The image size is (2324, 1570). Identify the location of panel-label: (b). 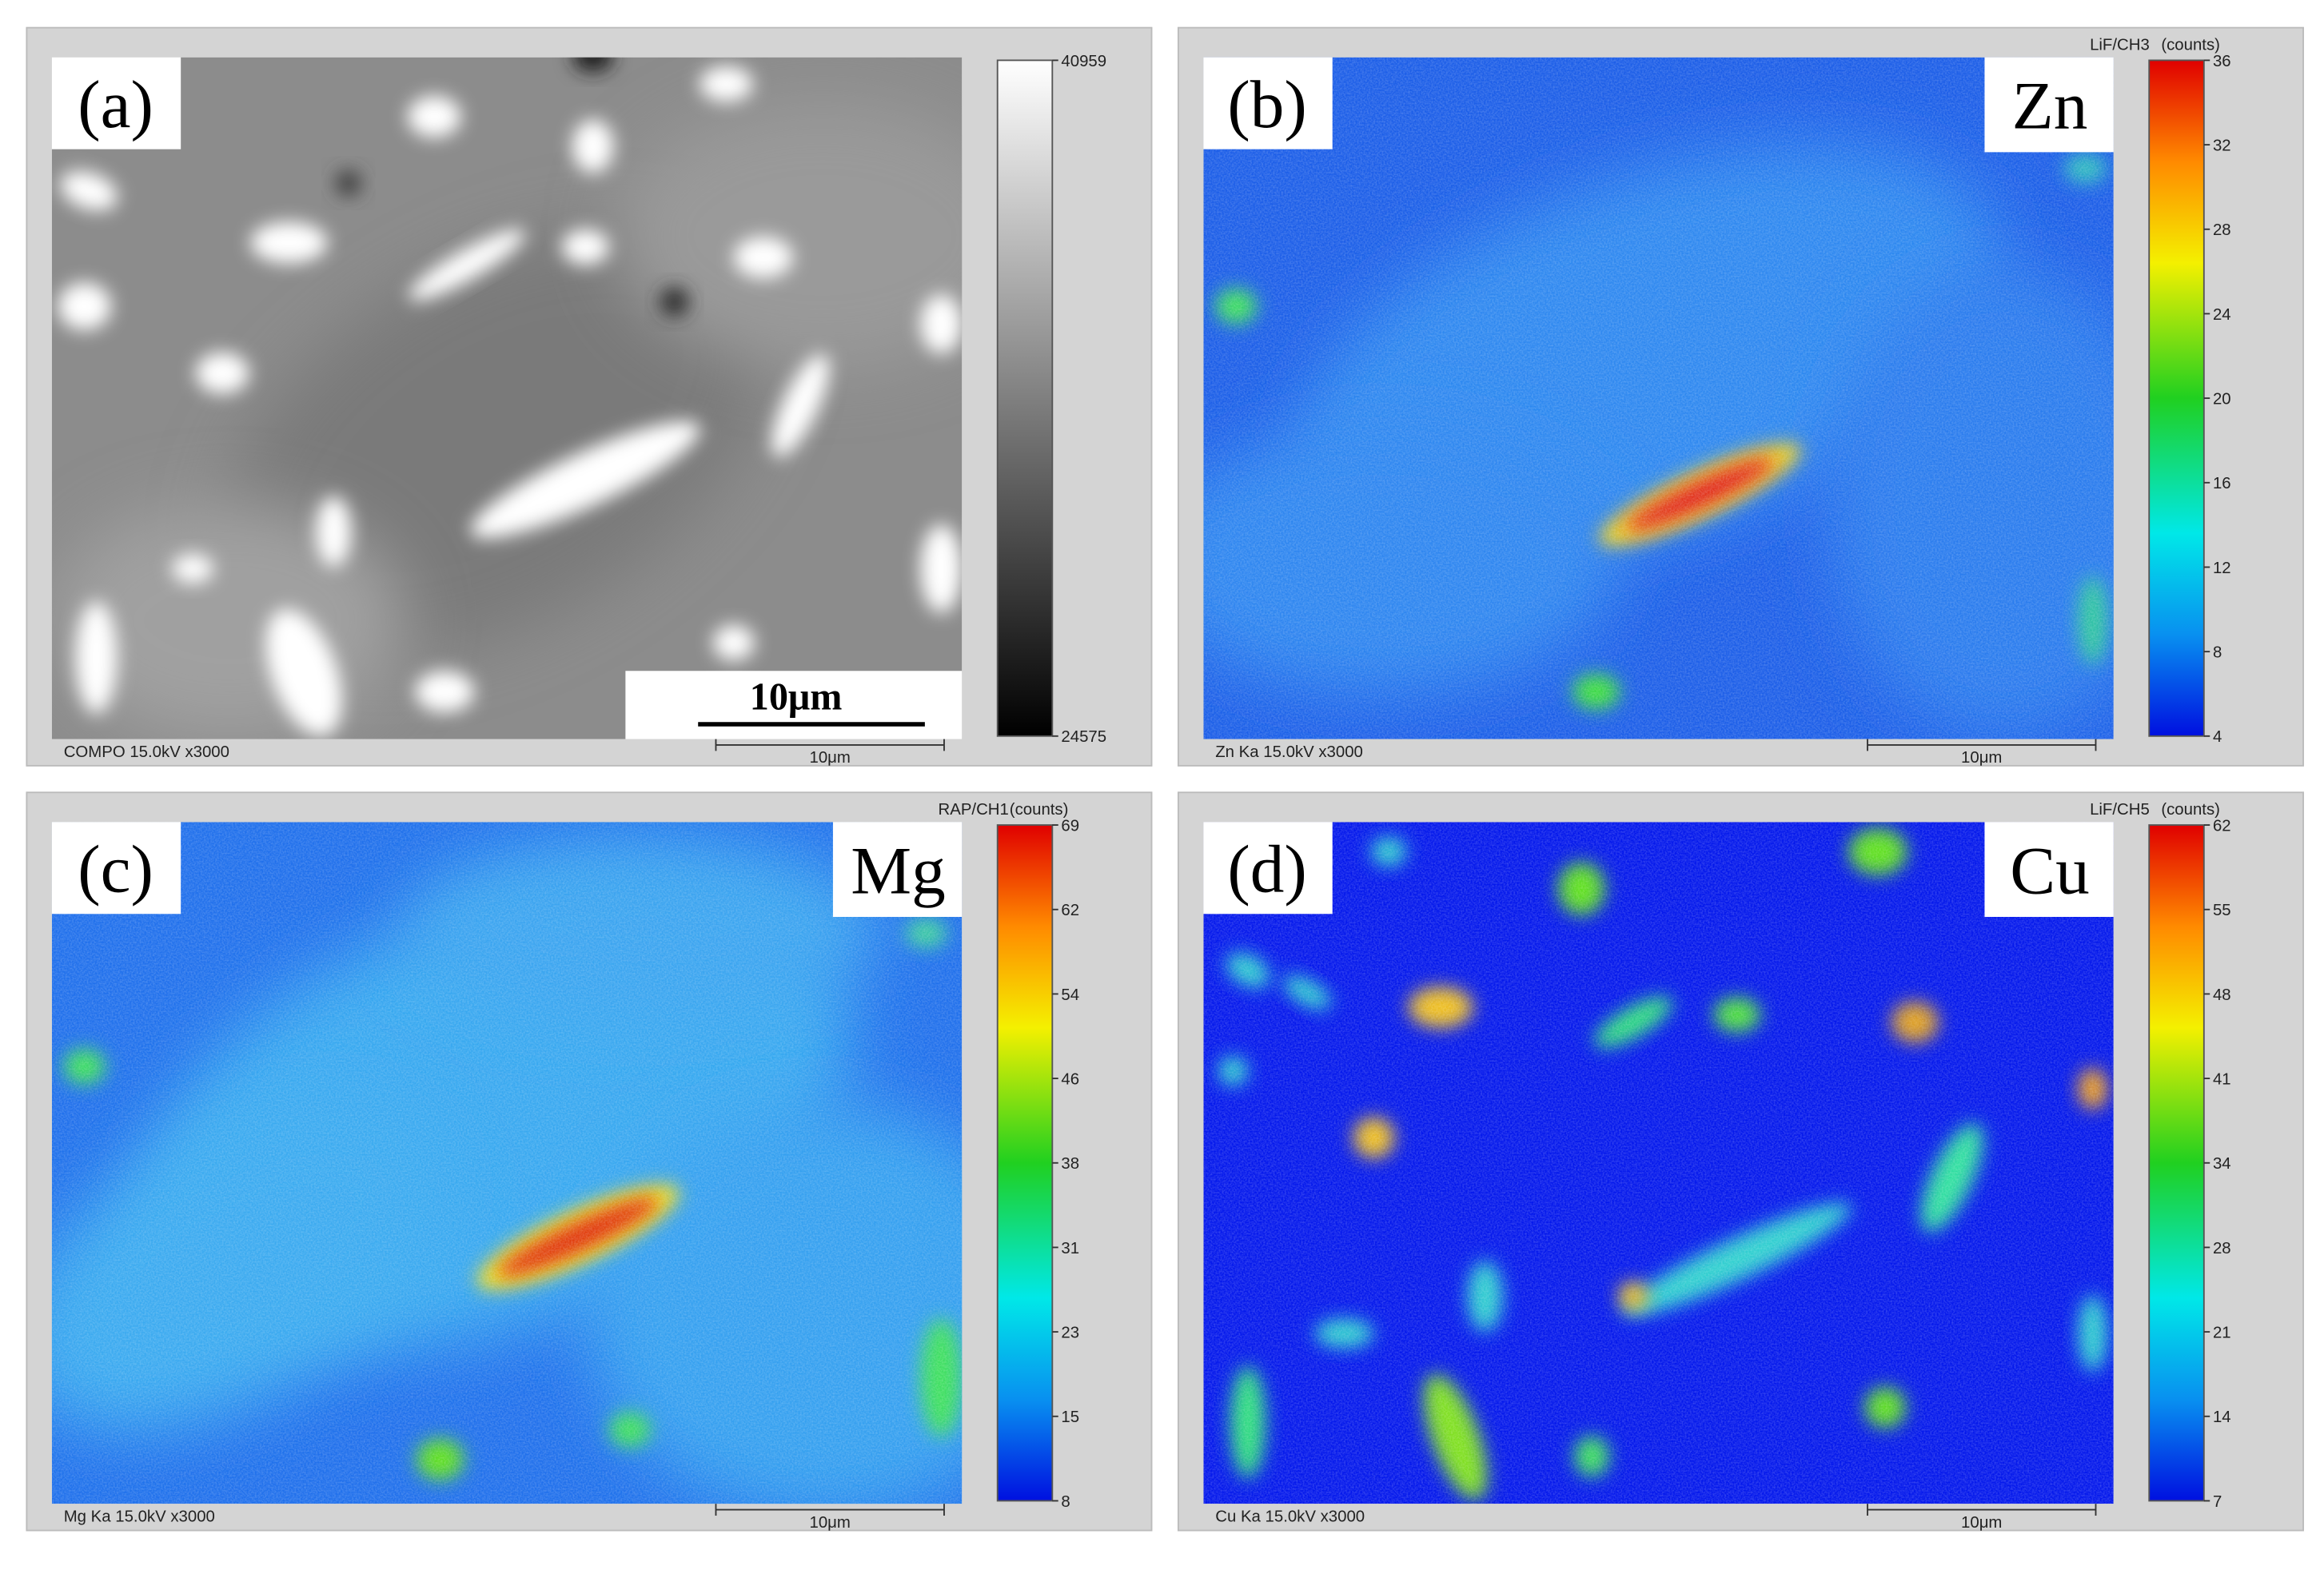
(1266, 104).